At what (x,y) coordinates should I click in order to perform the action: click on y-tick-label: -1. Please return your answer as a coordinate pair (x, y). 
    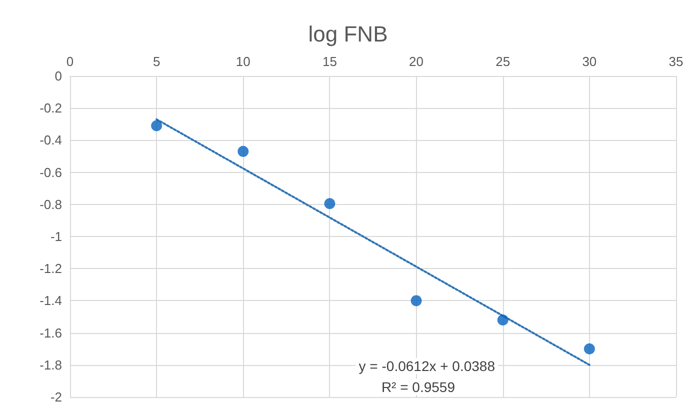
    Looking at the image, I should click on (56, 236).